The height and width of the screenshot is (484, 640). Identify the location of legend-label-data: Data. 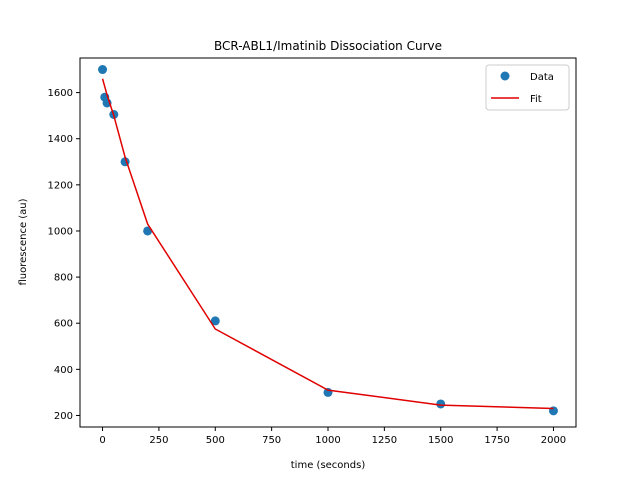
(542, 77).